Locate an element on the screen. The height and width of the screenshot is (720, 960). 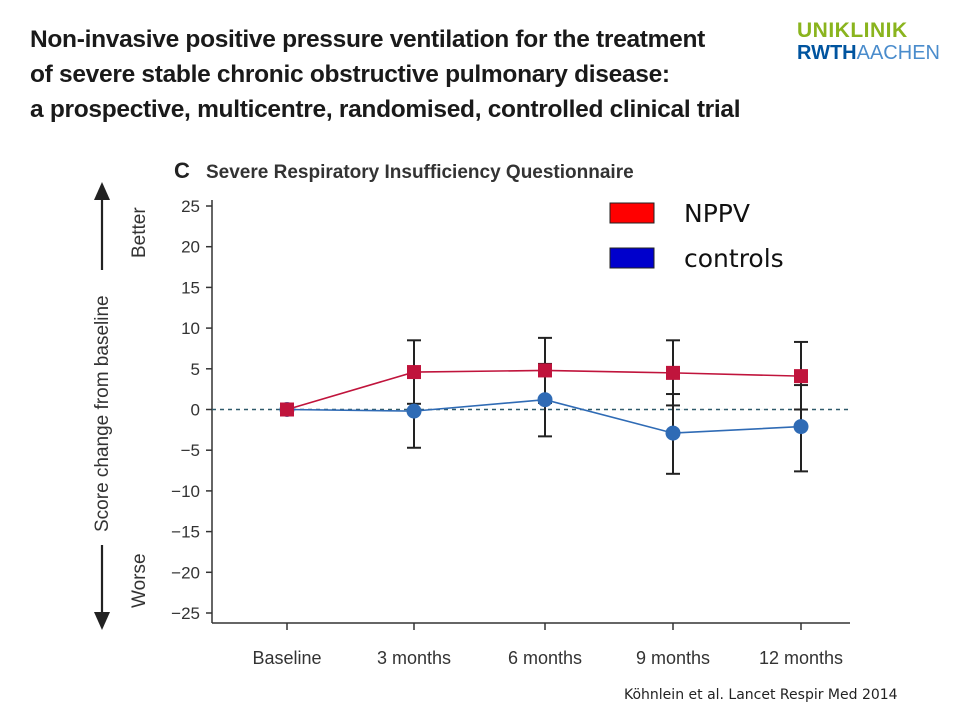
uniklinik-logo: UNIKLINIK RWTHAACHEN is located at coordinates (869, 42).